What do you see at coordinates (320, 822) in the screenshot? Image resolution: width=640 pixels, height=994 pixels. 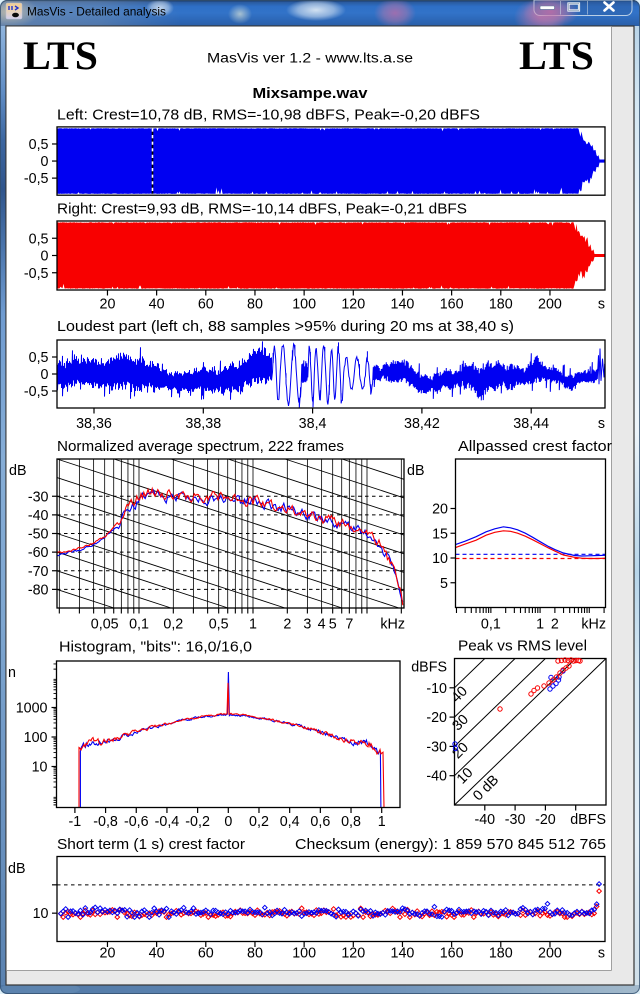 I see `svg-text: 0,6` at bounding box center [320, 822].